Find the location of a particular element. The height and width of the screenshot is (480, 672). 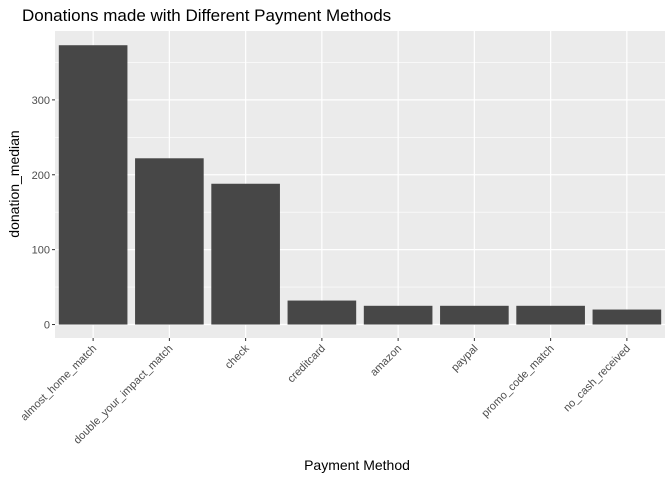

x-tick-label: amazon is located at coordinates (386, 361).